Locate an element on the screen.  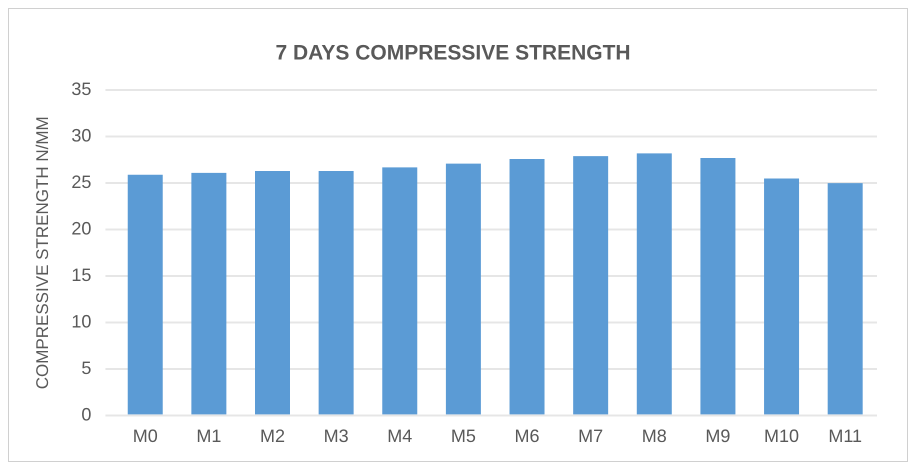
y-tick-label: 0 is located at coordinates (86, 414).